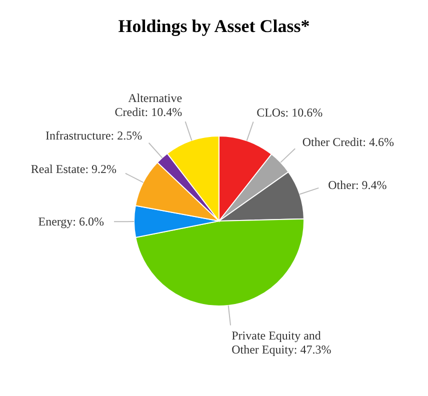 This screenshot has width=428, height=396. What do you see at coordinates (348, 141) in the screenshot?
I see `slice-label: Other Credit: 4.6%` at bounding box center [348, 141].